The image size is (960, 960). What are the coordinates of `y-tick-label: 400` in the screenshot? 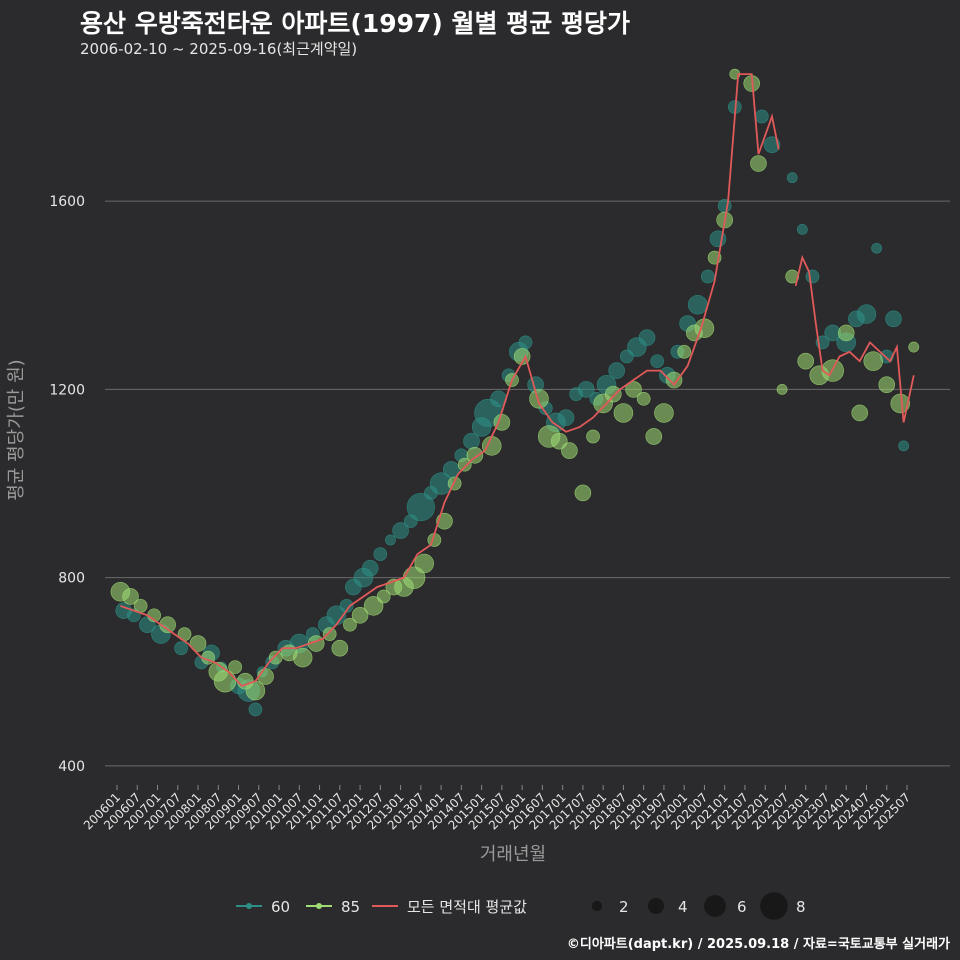 It's located at (71, 767).